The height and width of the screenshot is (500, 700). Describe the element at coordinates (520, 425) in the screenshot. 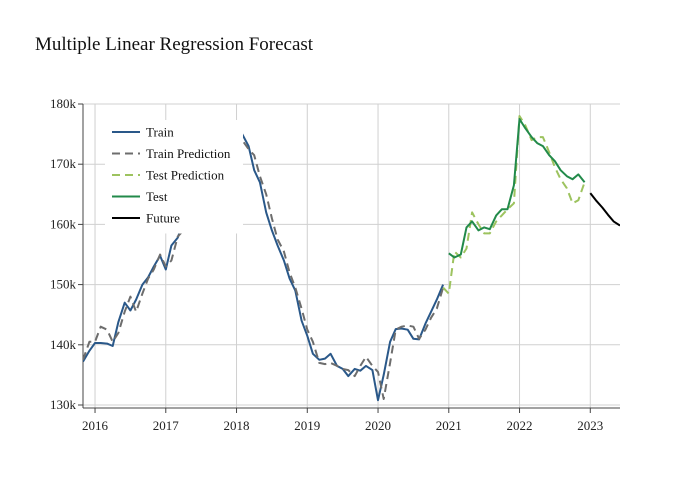

I see `x-tick-label: 2022` at that location.